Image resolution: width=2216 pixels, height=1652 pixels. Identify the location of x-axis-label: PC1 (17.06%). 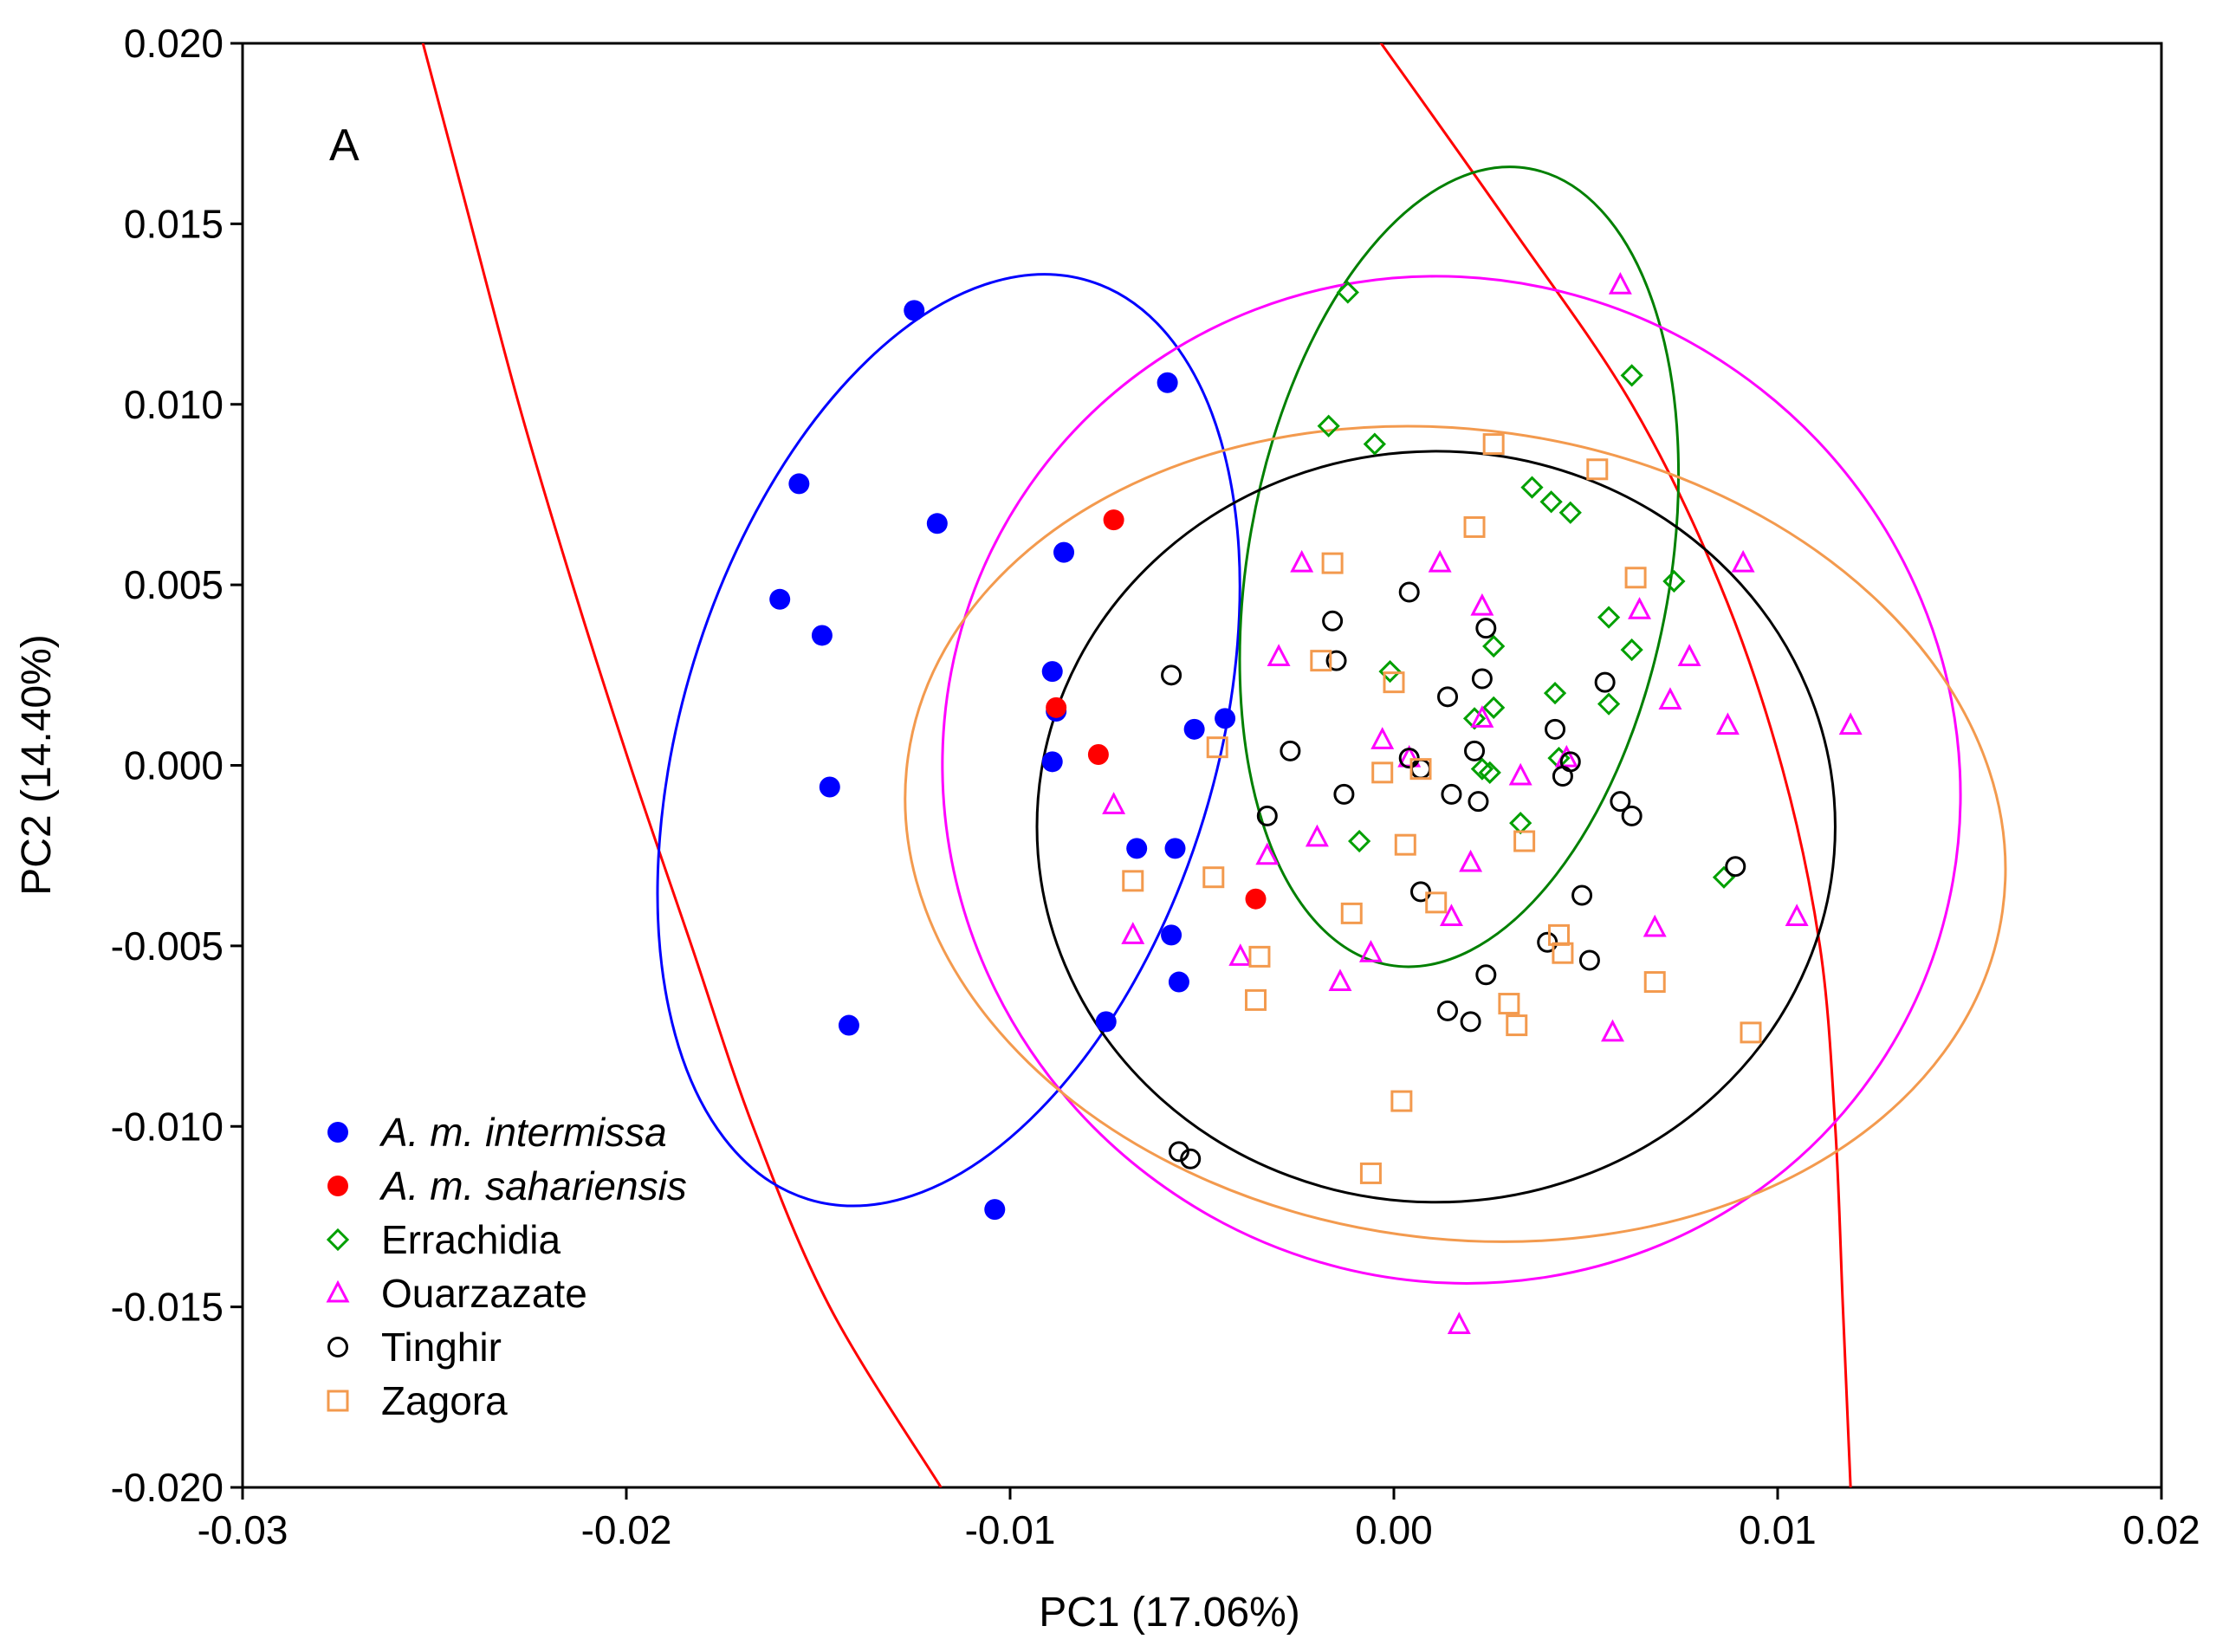
(1169, 1613).